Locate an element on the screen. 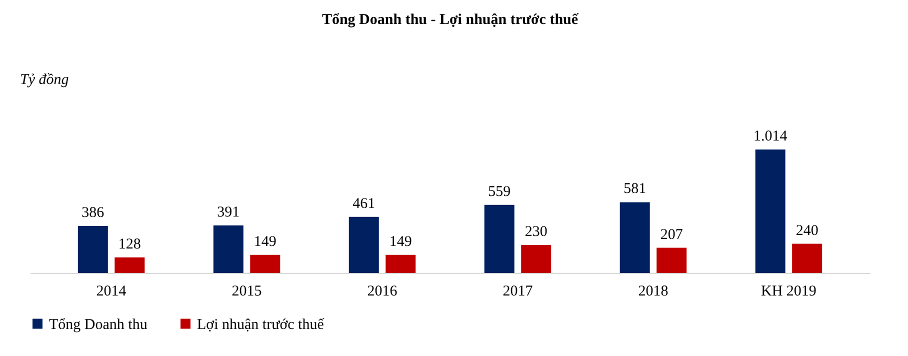 The width and height of the screenshot is (908, 356). data-label: 391 is located at coordinates (228, 212).